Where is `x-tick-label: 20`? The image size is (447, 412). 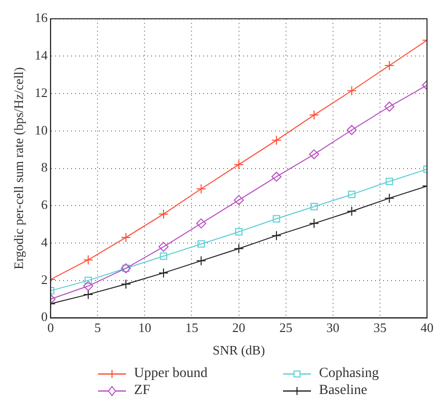 x-tick-label: 20 is located at coordinates (239, 328).